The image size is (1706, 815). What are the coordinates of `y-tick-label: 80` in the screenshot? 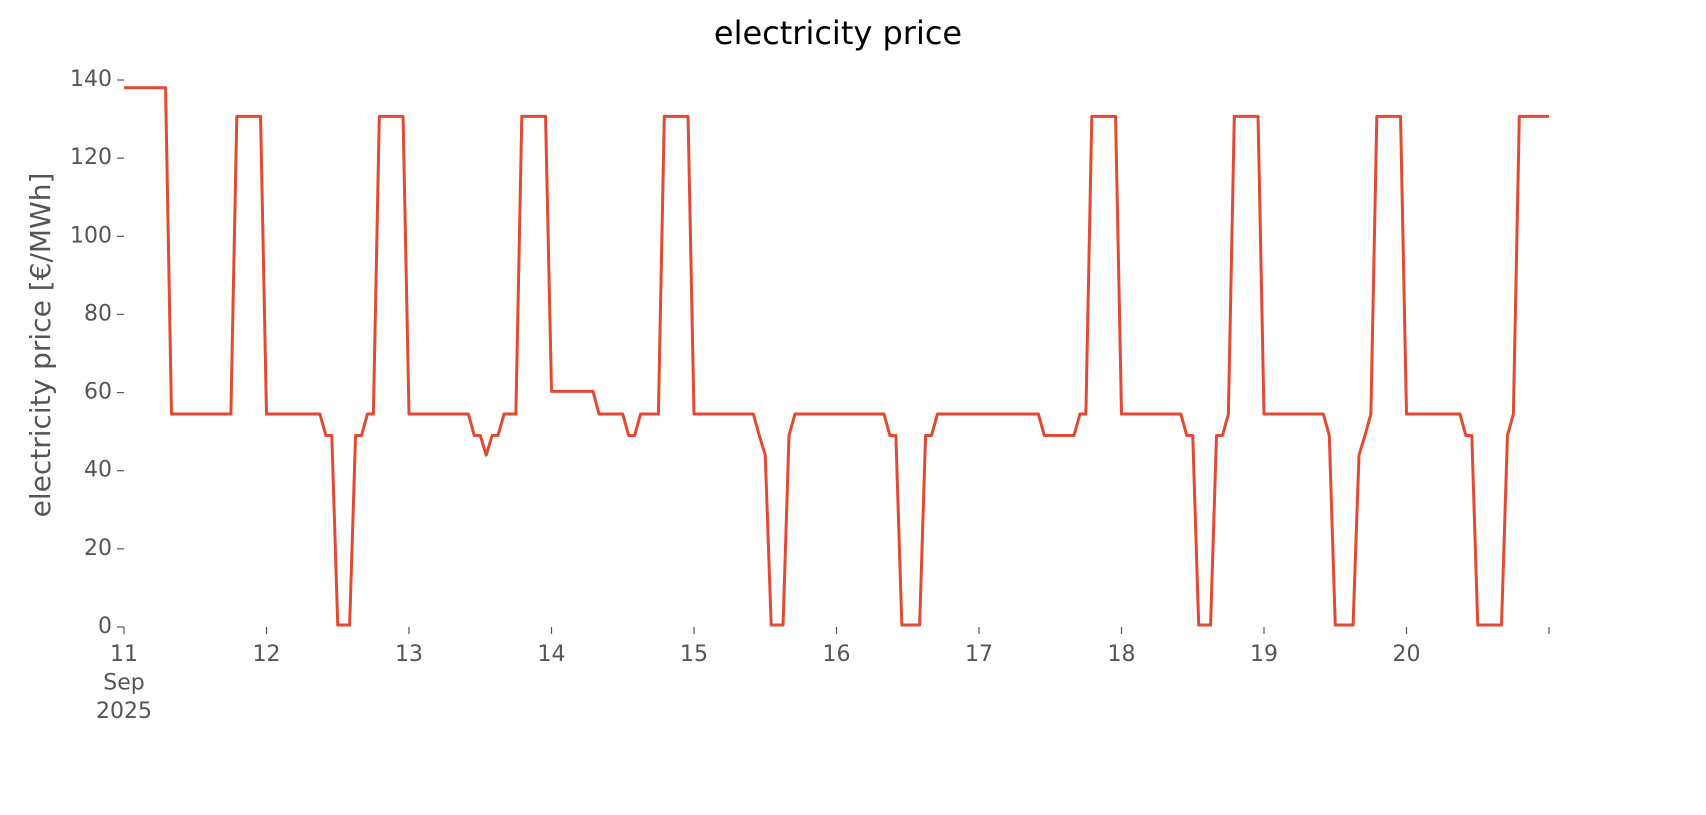 It's located at (98, 313).